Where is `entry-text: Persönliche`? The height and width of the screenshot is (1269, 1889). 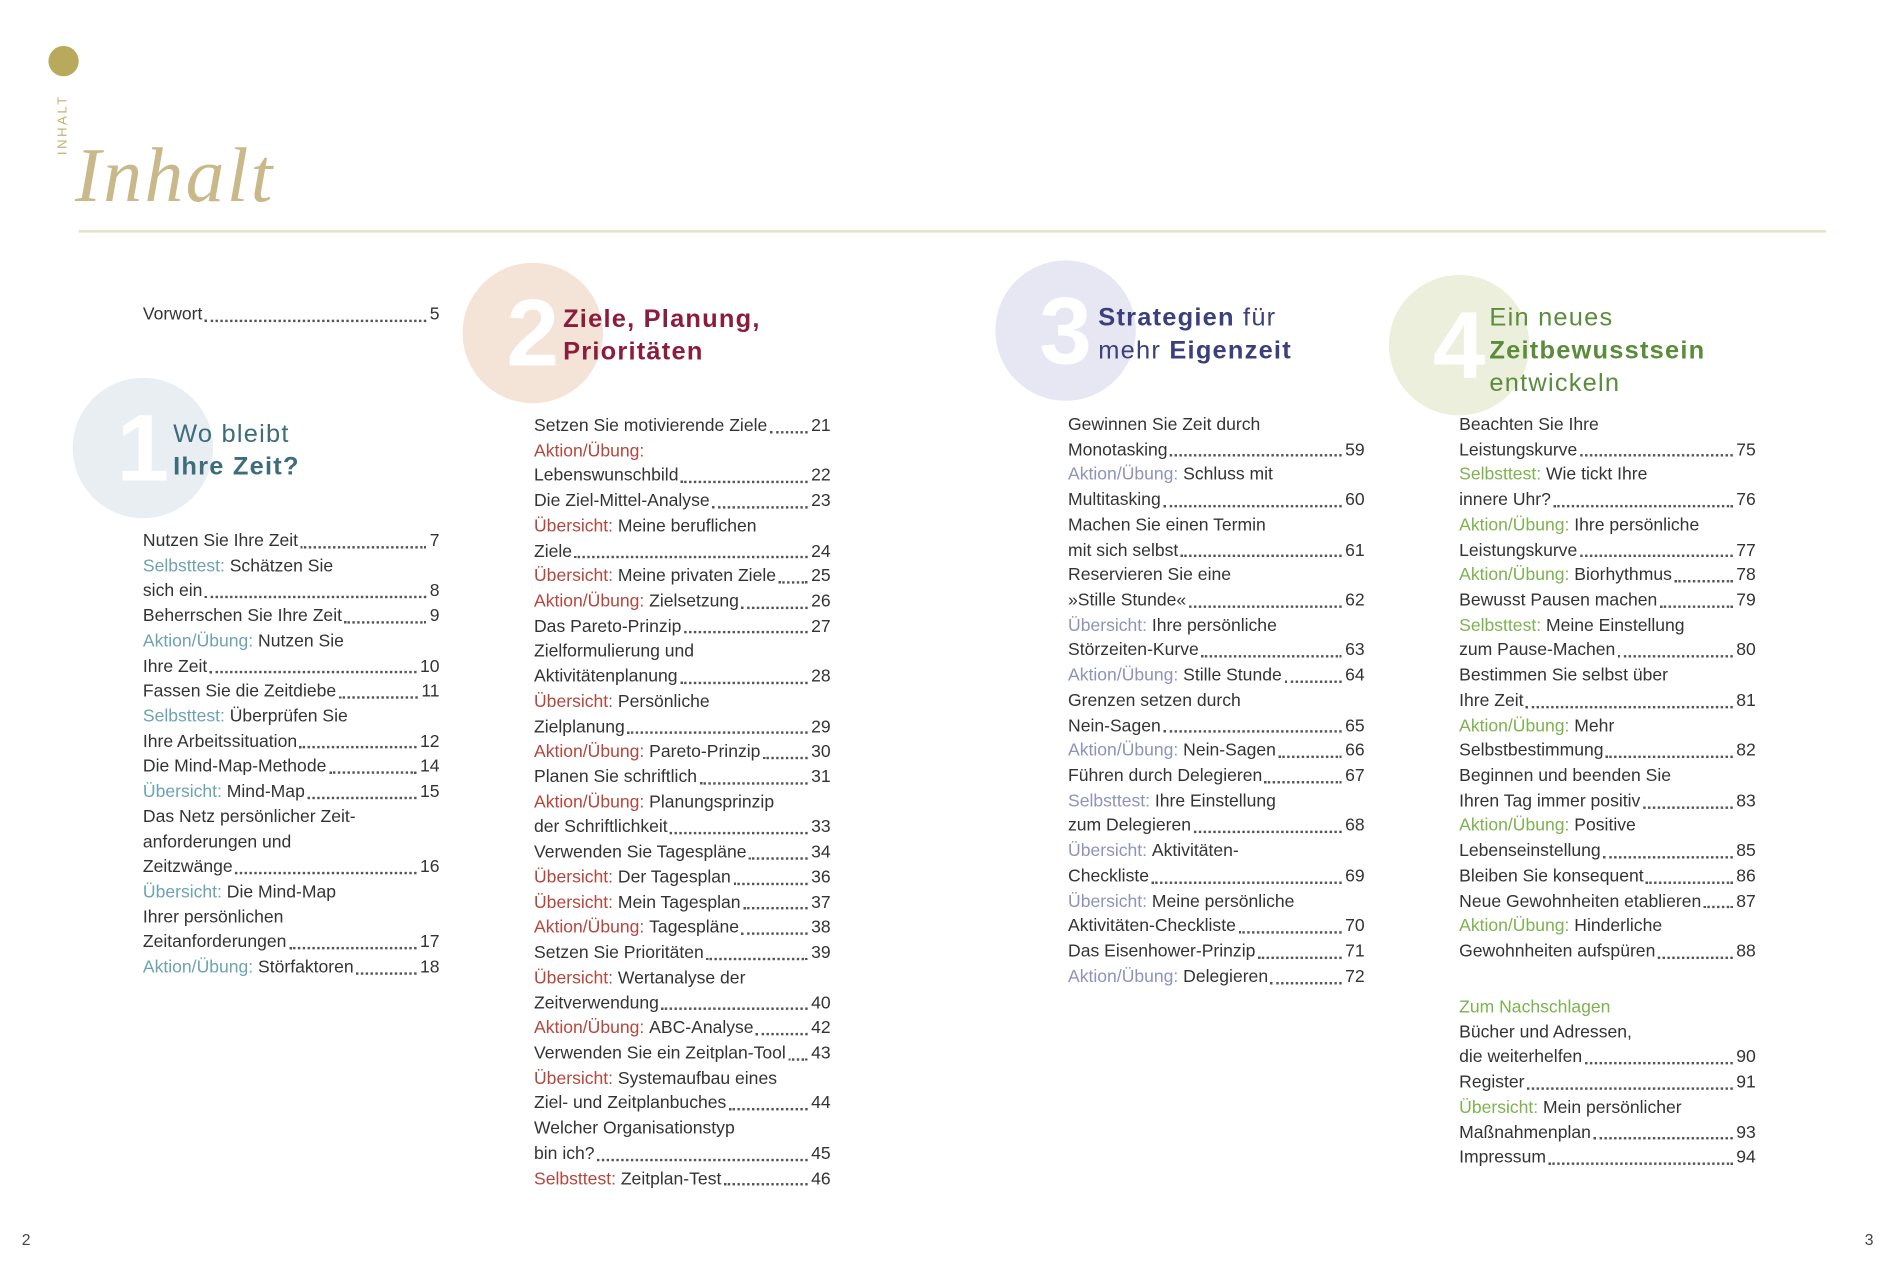 entry-text: Persönliche is located at coordinates (663, 702).